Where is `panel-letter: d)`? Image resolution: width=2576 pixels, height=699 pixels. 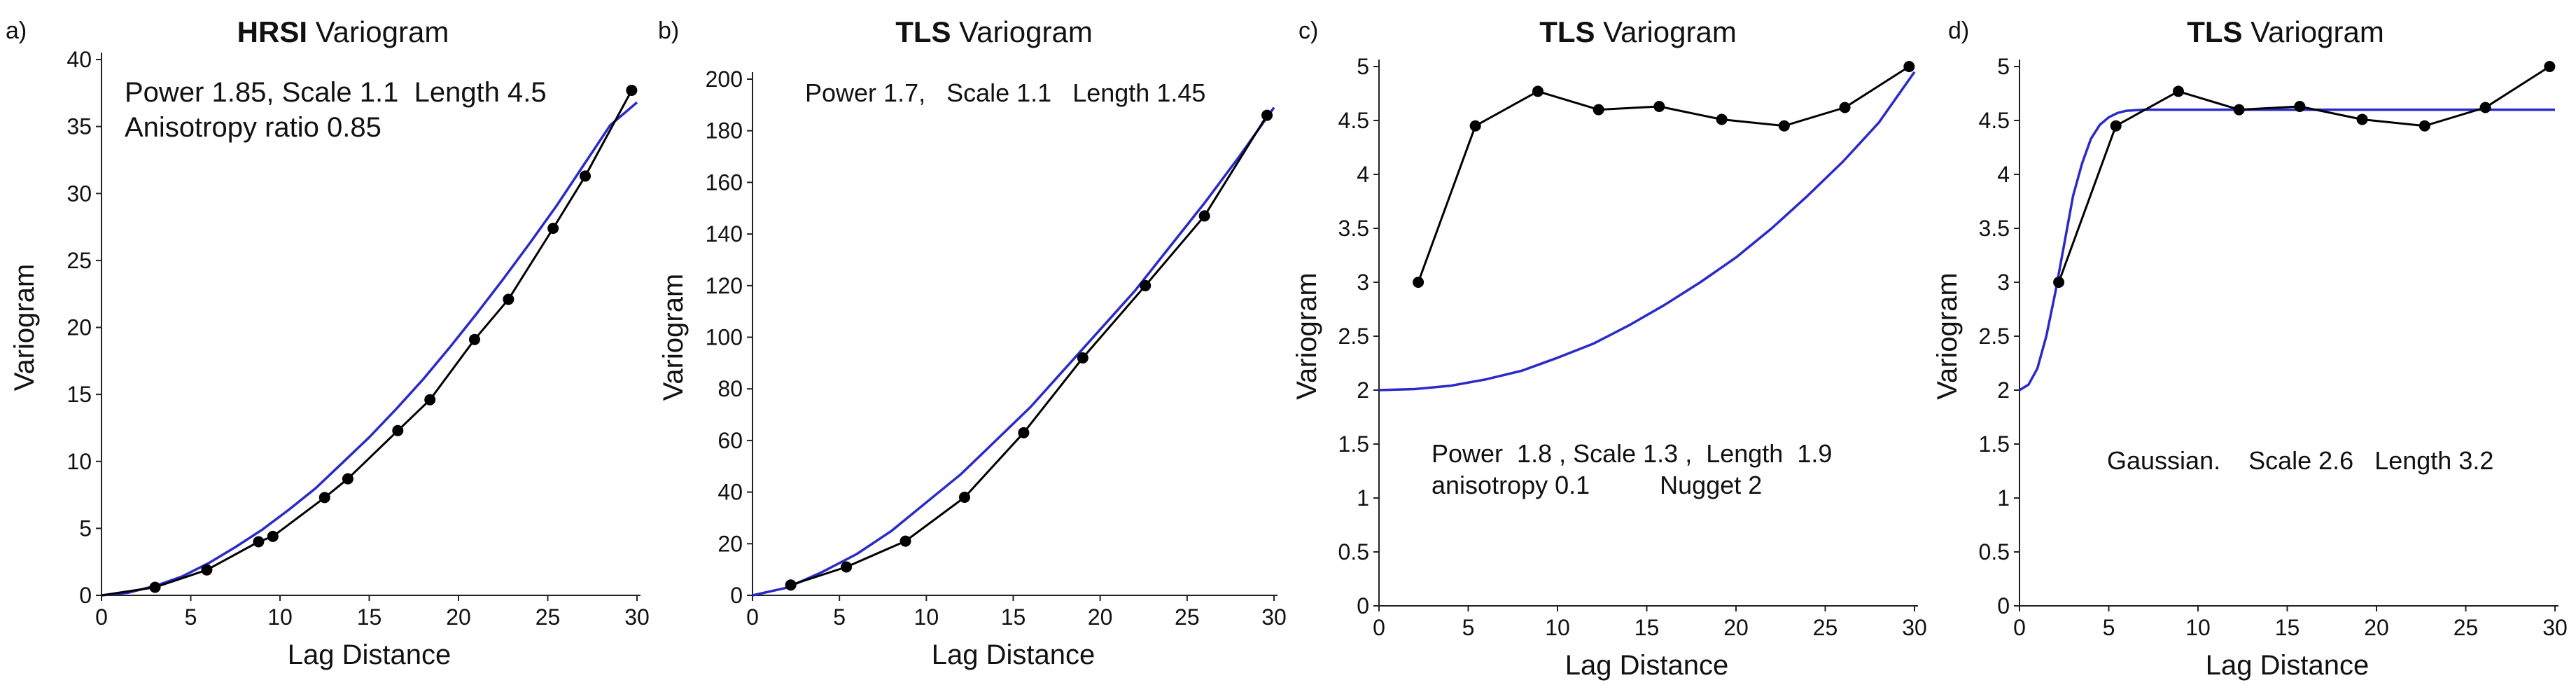
panel-letter: d) is located at coordinates (1958, 31).